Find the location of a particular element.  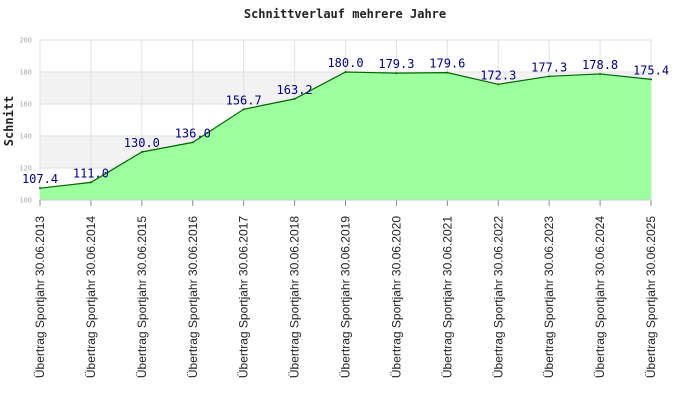

x-tick-label: Übertrag Sportjahr 30.06.2020 is located at coordinates (396, 297).